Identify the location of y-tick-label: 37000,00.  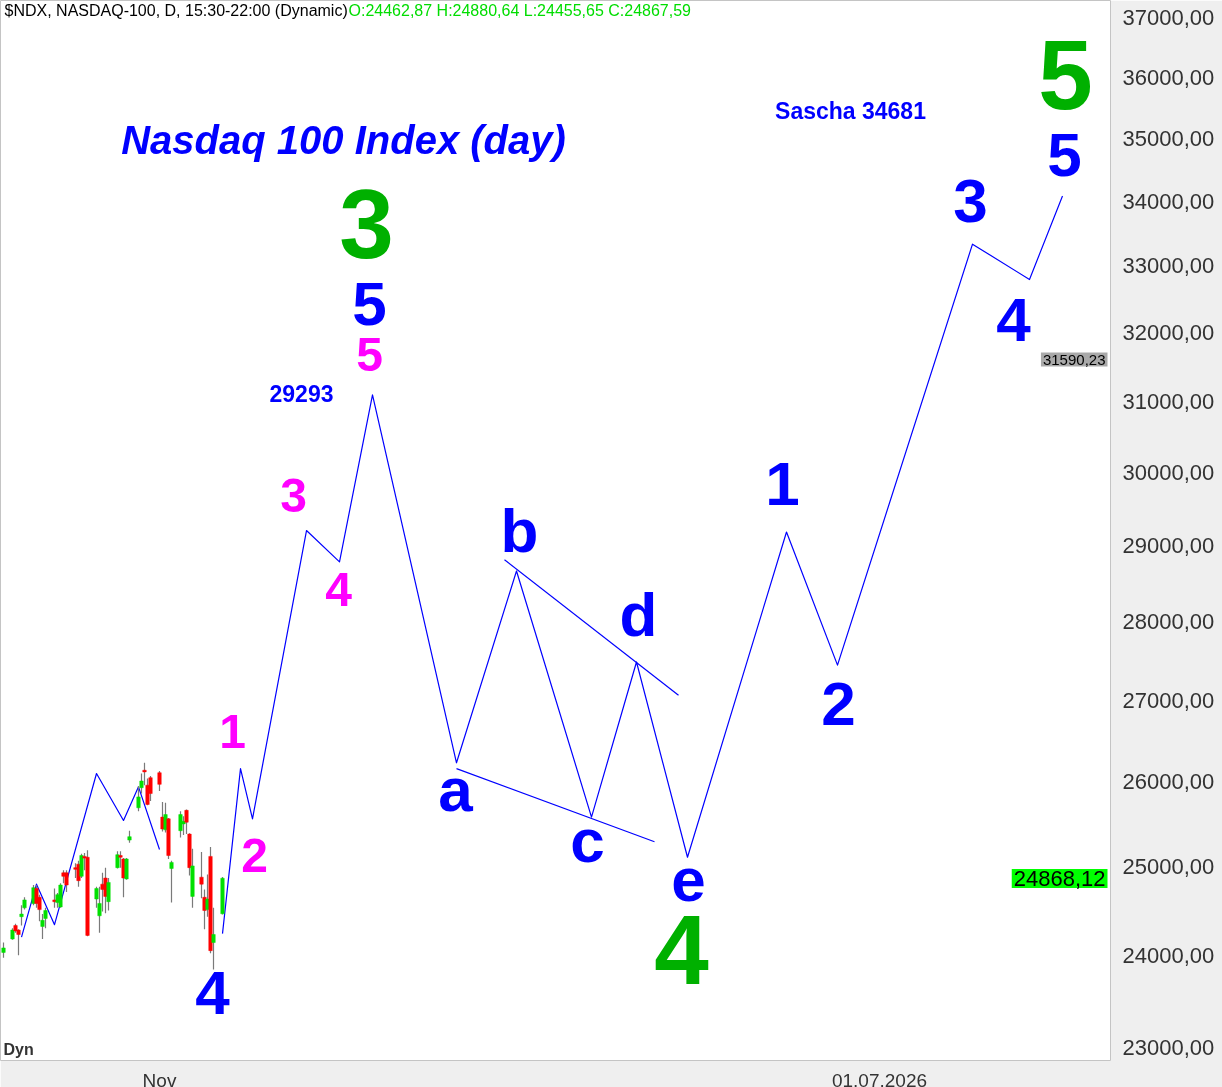
(1168, 18).